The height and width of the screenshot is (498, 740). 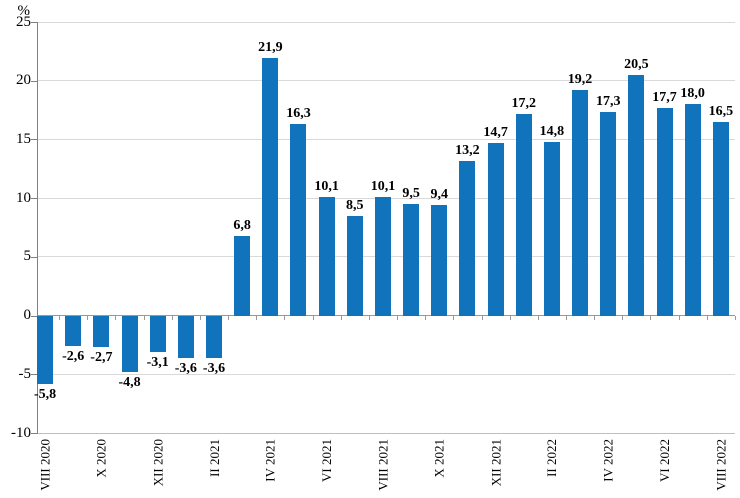 What do you see at coordinates (327, 252) in the screenshot?
I see `bar-slot: 10,1 VI 2021` at bounding box center [327, 252].